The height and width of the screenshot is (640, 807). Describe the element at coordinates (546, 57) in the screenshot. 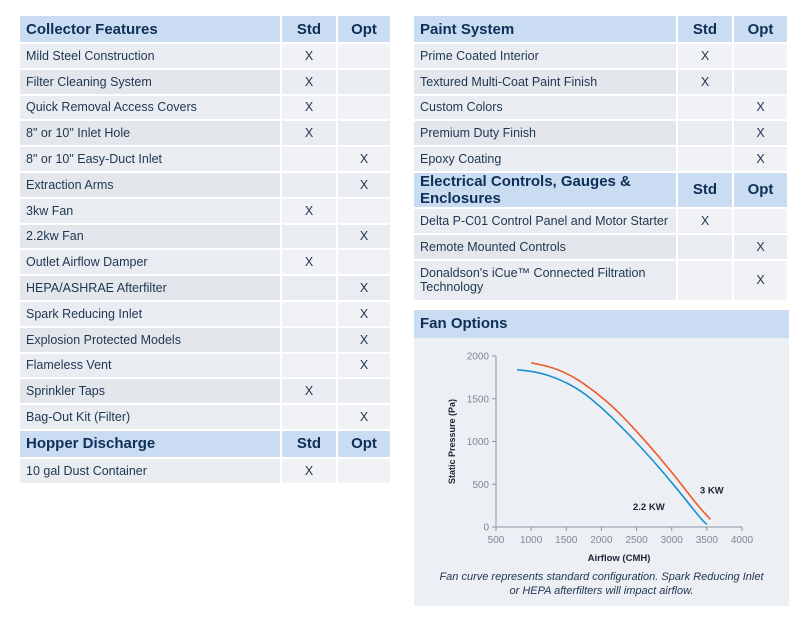

I see `feature-name: Prime Coated Interior` at that location.